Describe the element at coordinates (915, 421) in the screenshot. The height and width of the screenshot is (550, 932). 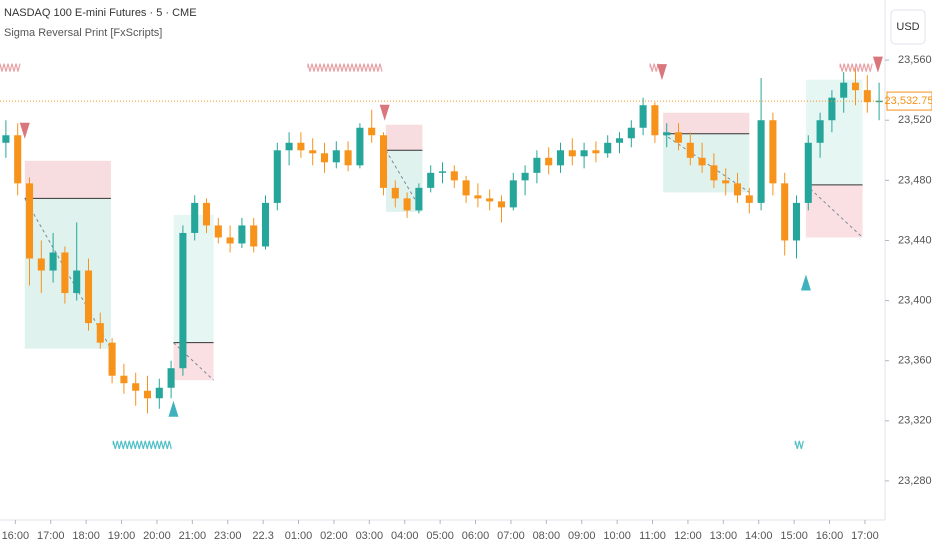
I see `y-tick-label: 23,320.00` at that location.